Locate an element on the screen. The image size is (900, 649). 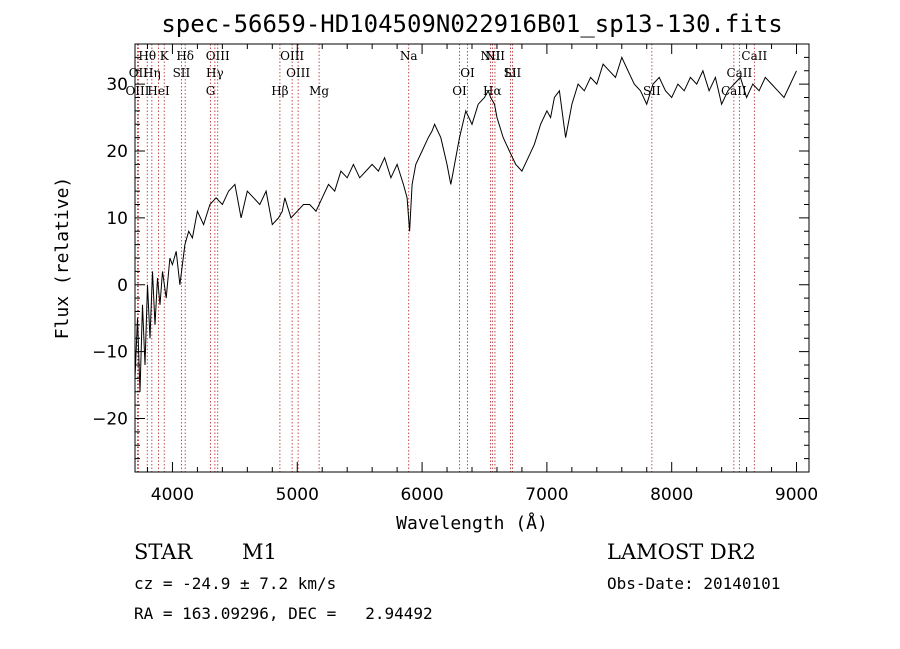
spectral-line-label: Li is located at coordinates (511, 73).